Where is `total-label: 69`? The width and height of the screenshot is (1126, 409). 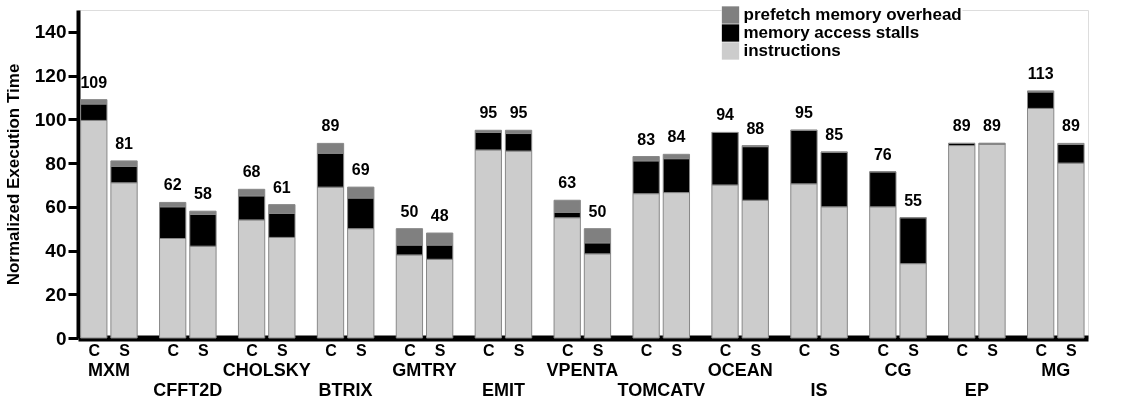
total-label: 69 is located at coordinates (360, 170).